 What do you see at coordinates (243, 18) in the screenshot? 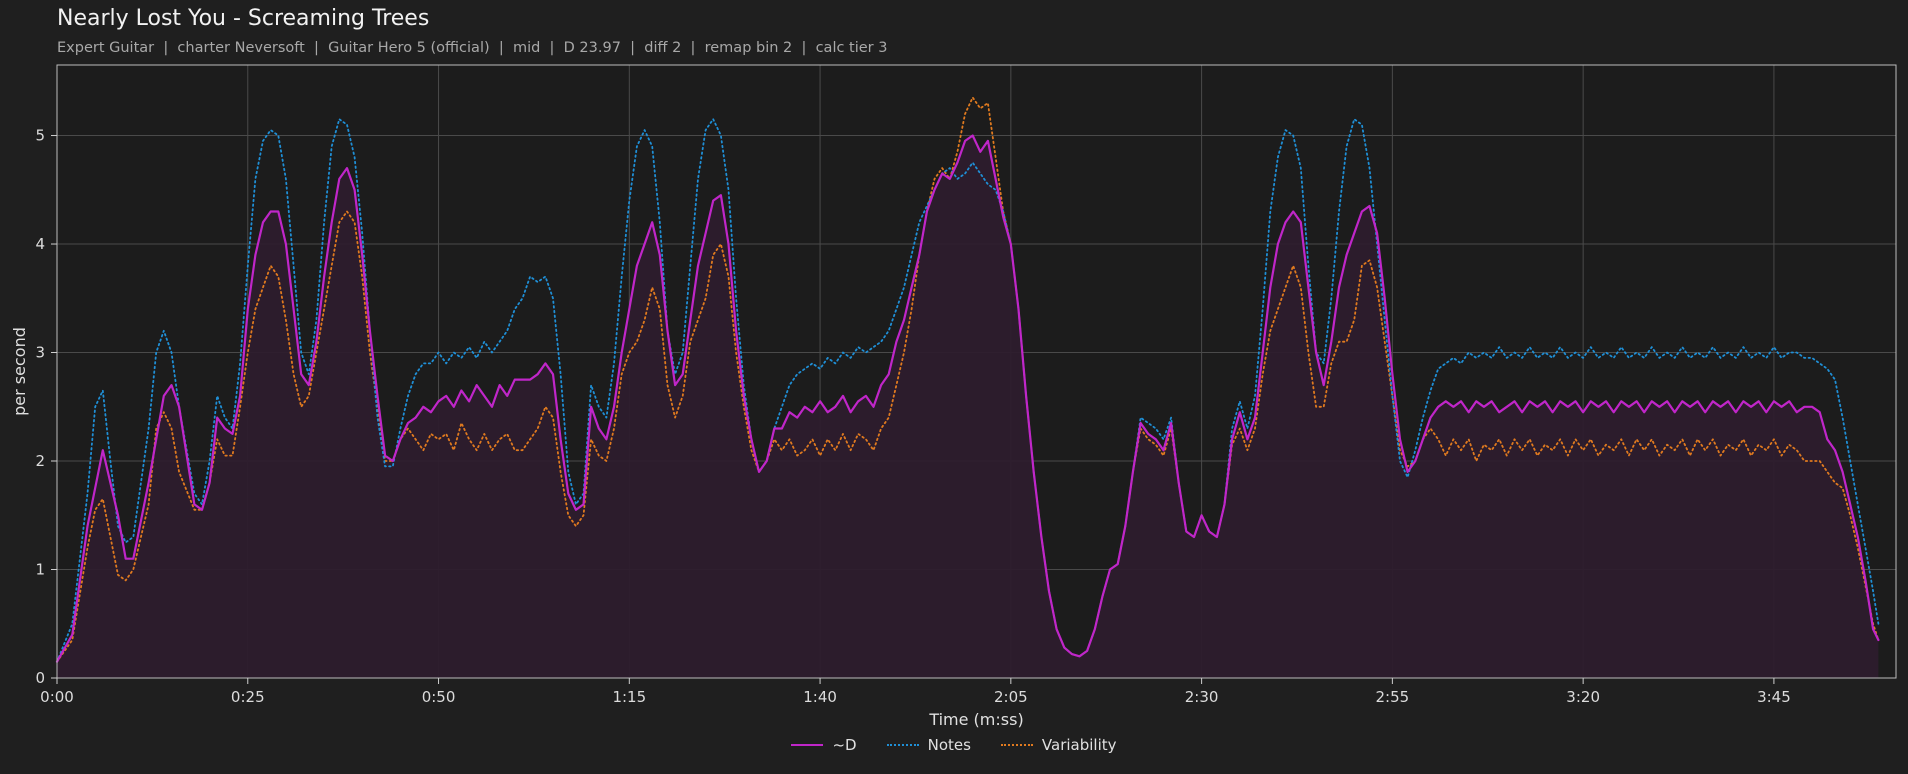
I see `chart-title: Nearly Lost You - Screaming Trees` at bounding box center [243, 18].